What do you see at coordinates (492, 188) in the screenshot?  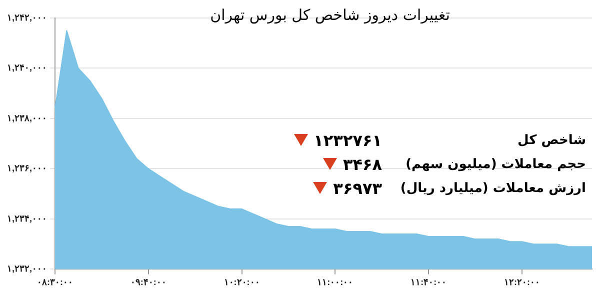 I see `annotation: ارزش معاملات (میلیارد ریال)` at bounding box center [492, 188].